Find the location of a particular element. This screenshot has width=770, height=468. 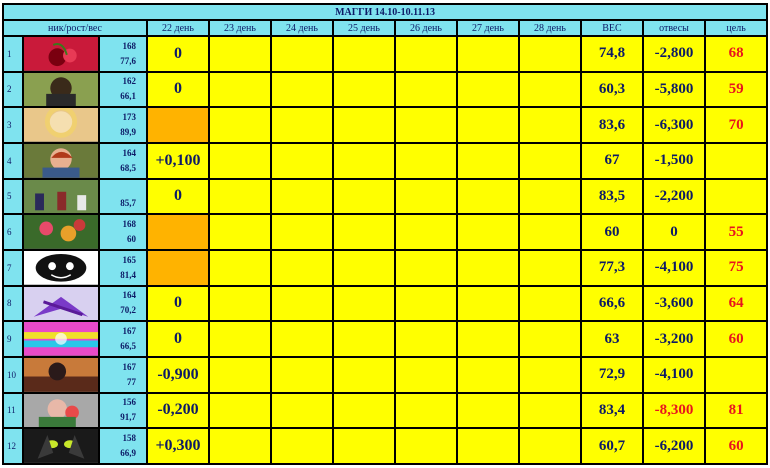

goal-cell: 75 is located at coordinates (736, 267).